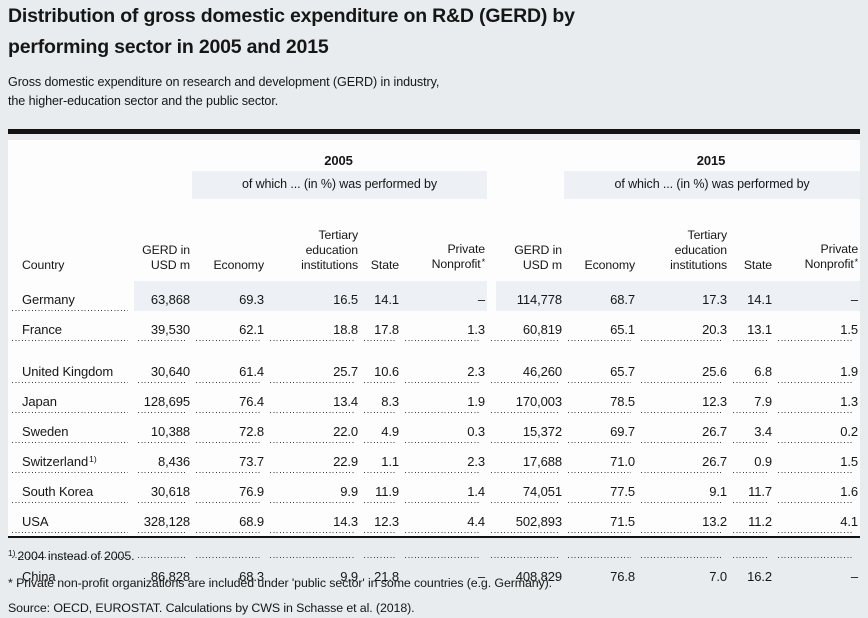 This screenshot has height=618, width=868. What do you see at coordinates (229, 326) in the screenshot?
I see `cell-value: 62.1` at bounding box center [229, 326].